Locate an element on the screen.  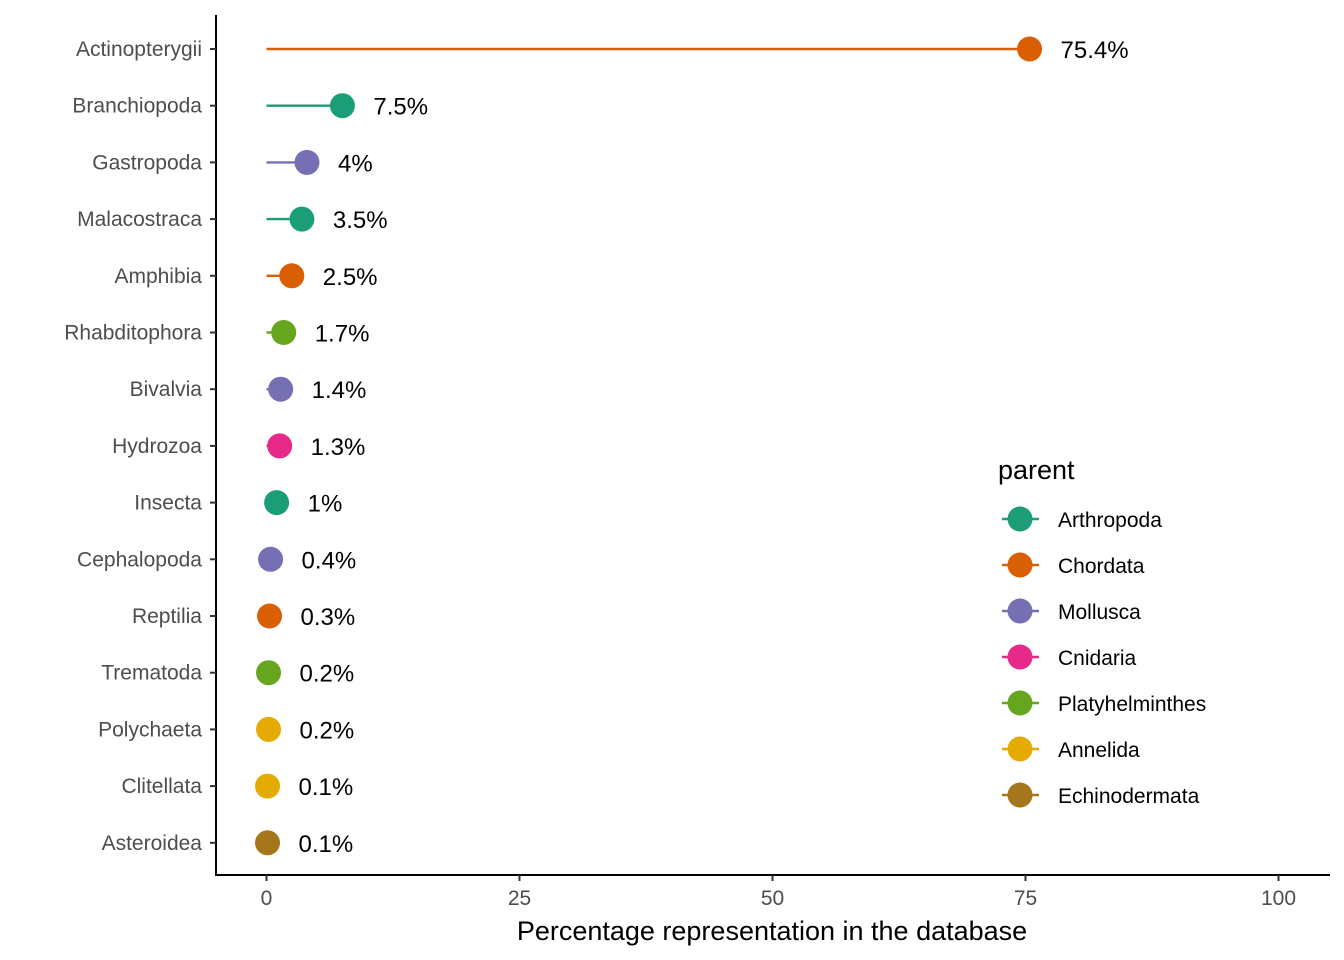
x-tick-label: 100 is located at coordinates (1278, 898).